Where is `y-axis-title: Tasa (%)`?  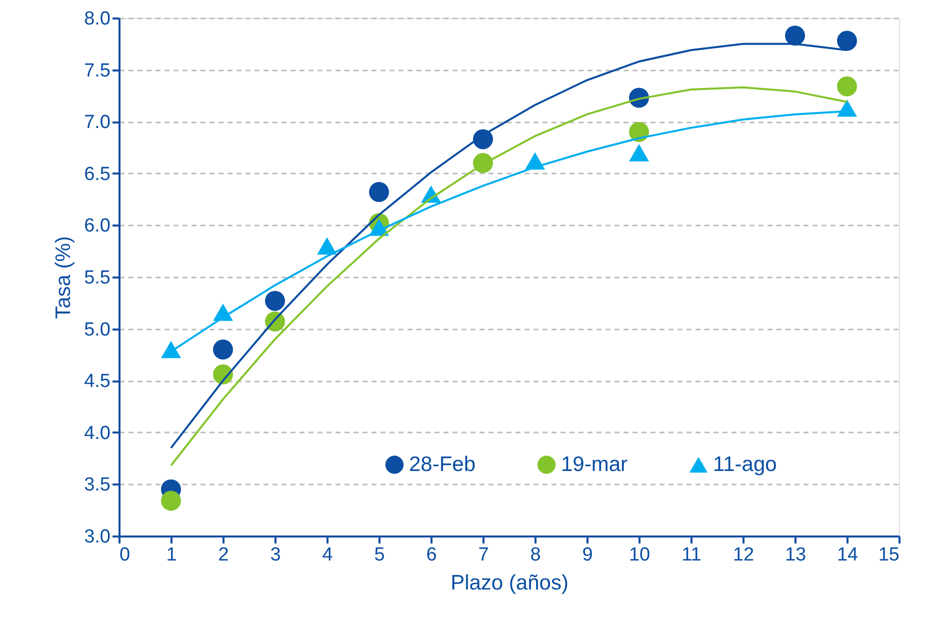 y-axis-title: Tasa (%) is located at coordinates (64, 277).